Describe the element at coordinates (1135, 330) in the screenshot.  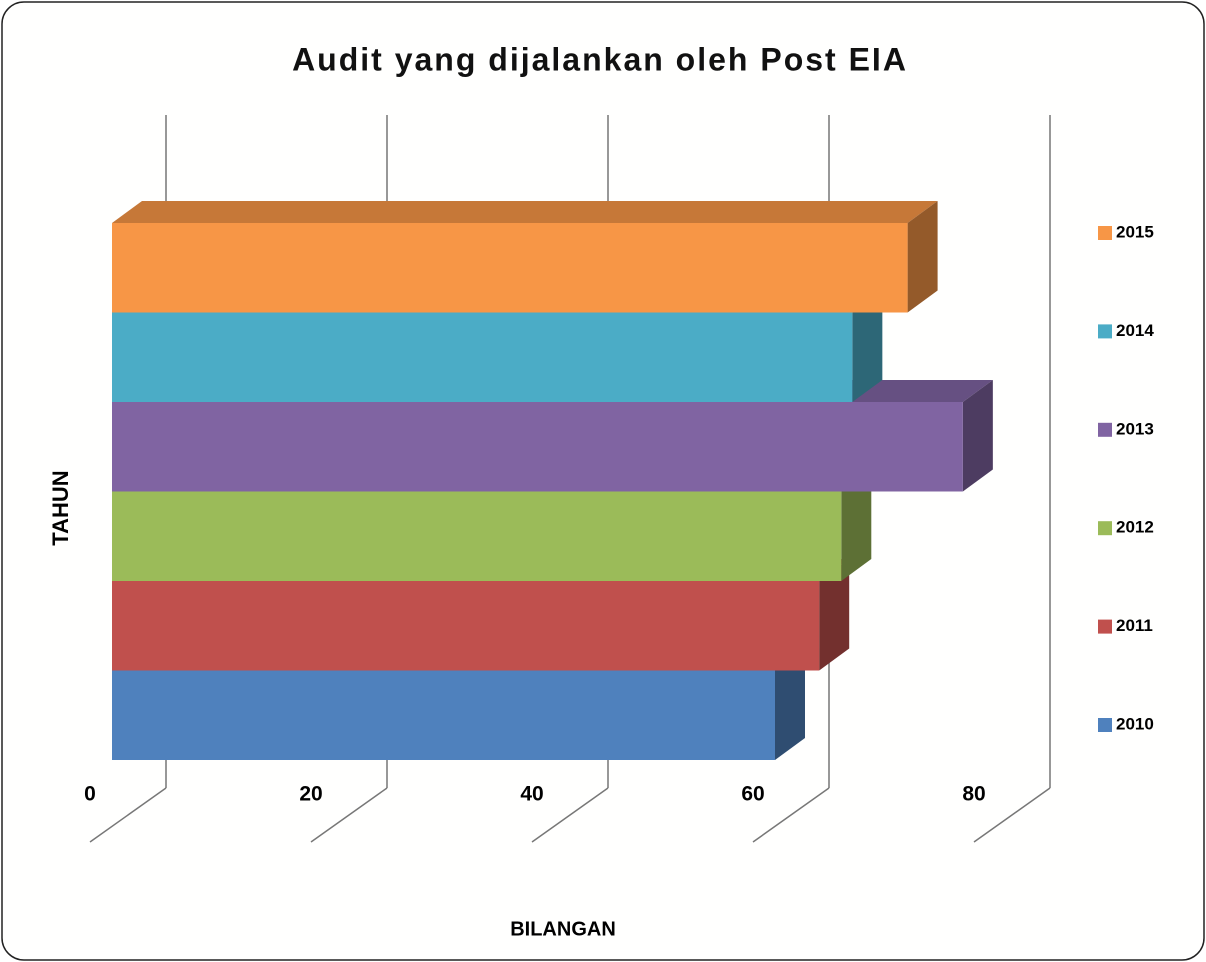
I see `legend-label: 2014` at that location.